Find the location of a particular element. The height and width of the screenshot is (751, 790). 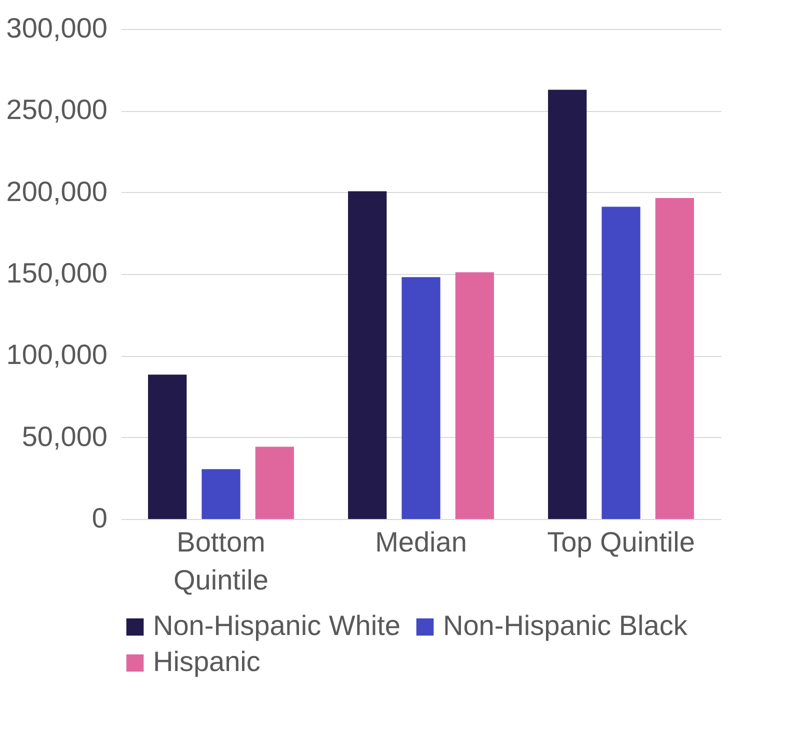

y-tick-label: 300,000 is located at coordinates (57, 28).